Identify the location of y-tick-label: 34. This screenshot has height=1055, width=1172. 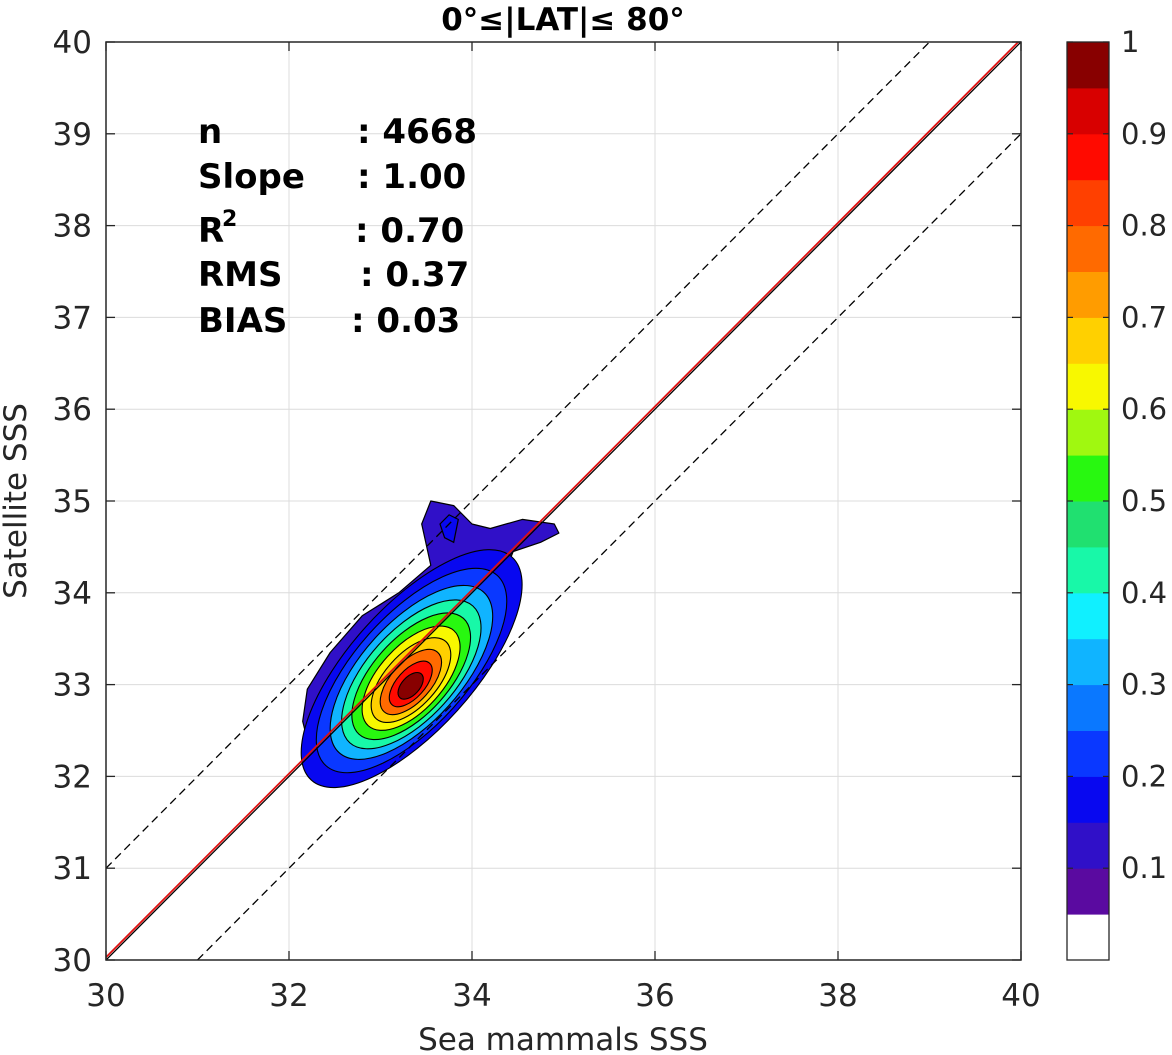
(72, 594).